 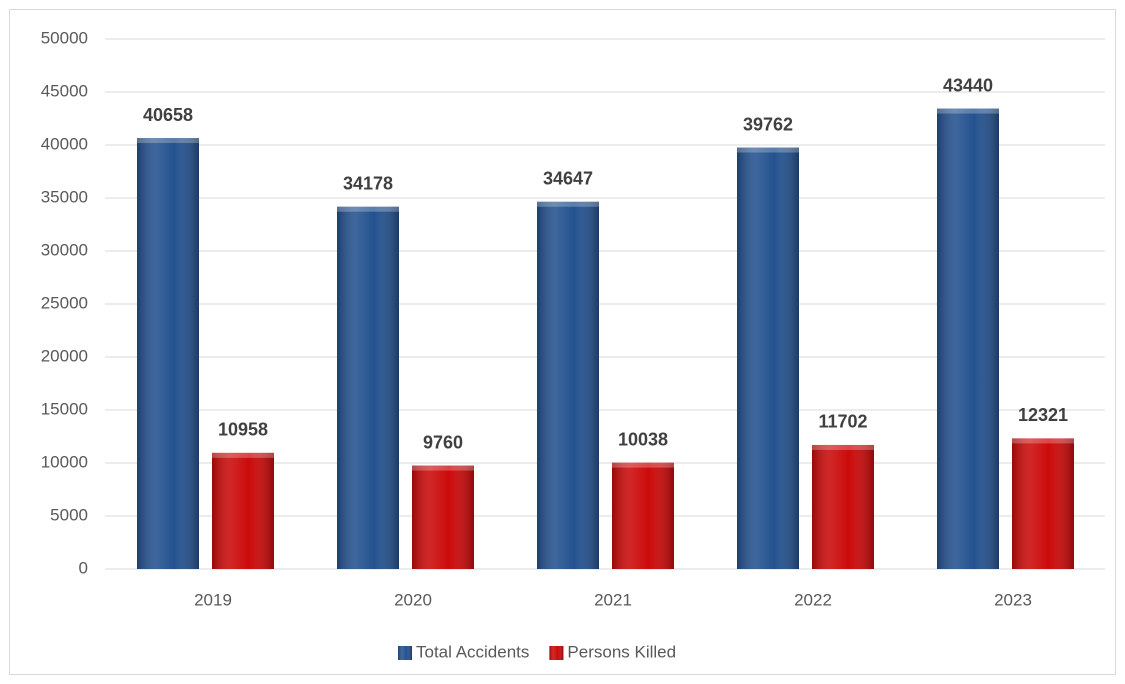 I want to click on y-tick-label: 45000, so click(x=64, y=90).